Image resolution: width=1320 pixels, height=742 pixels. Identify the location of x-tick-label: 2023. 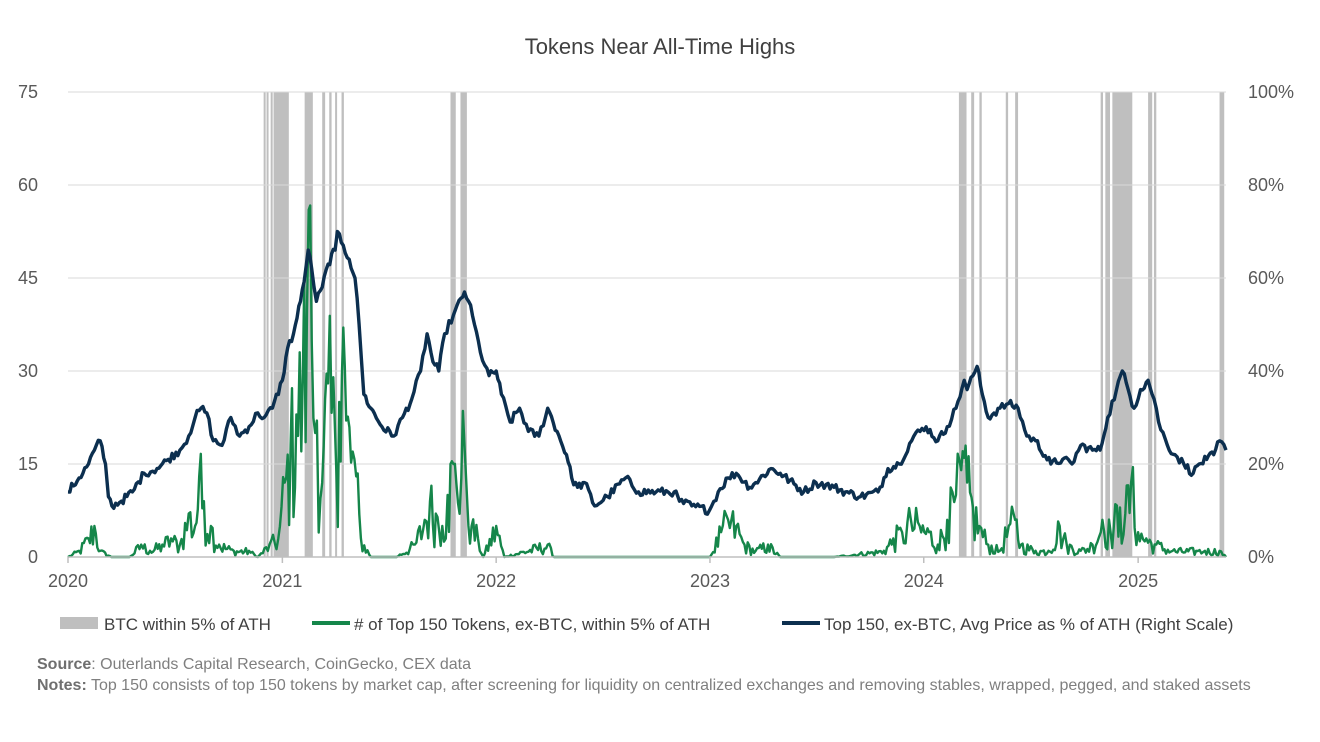
(710, 581).